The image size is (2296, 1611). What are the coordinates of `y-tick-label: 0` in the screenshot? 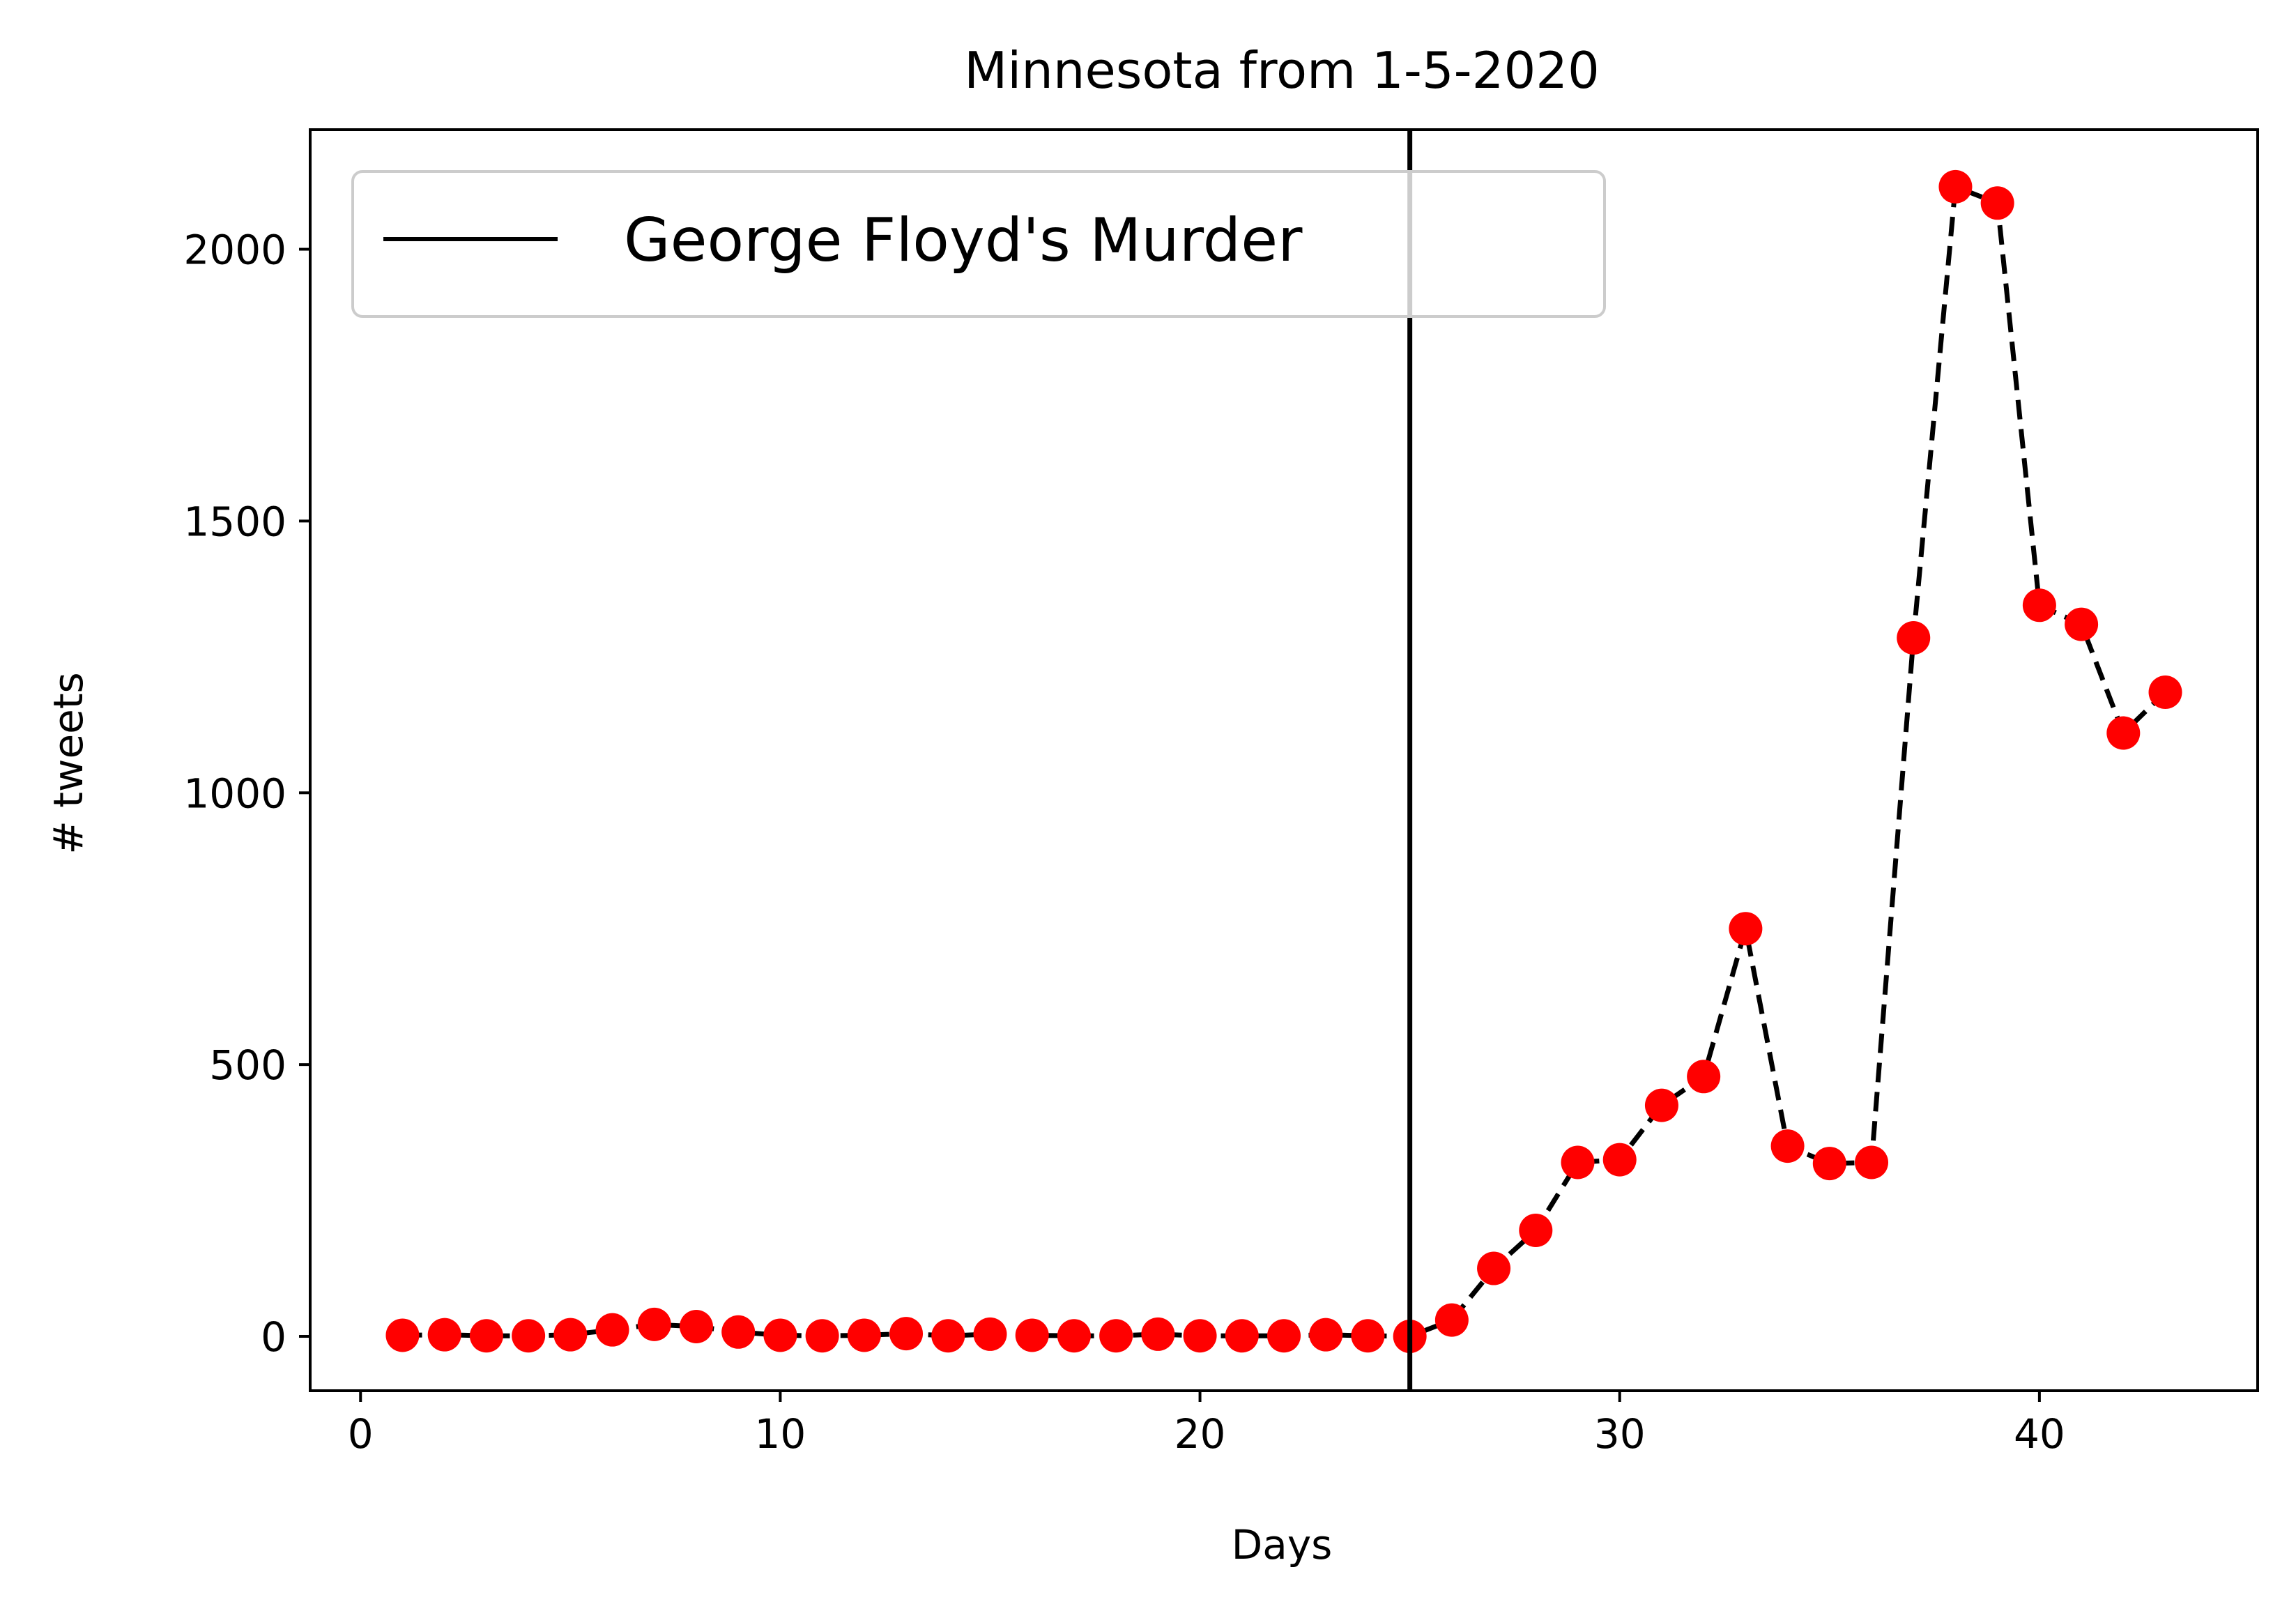 It's located at (273, 1337).